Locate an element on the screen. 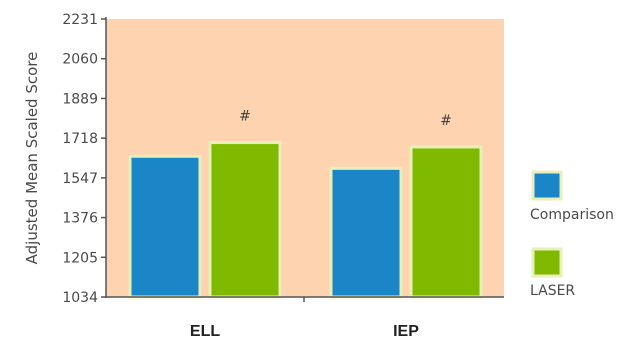 Image resolution: width=638 pixels, height=341 pixels. x-labels-group: ELL IEP is located at coordinates (304, 331).